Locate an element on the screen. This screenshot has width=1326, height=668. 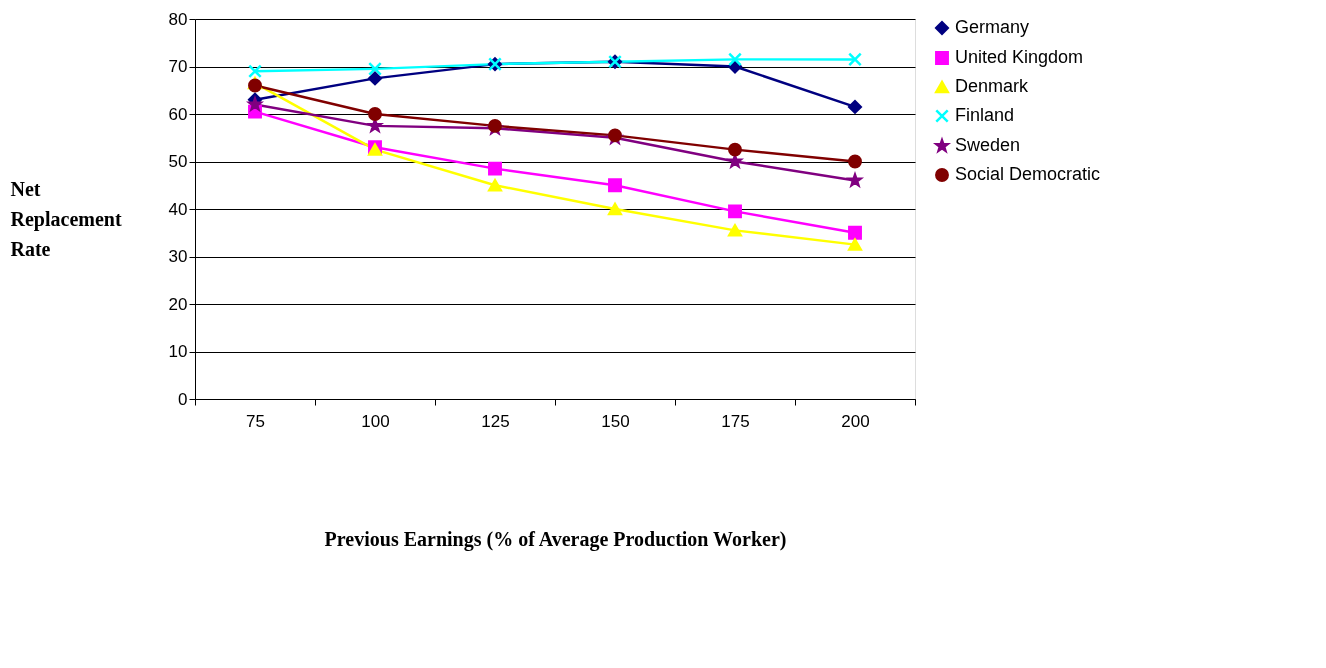
y-tick-label: 20 is located at coordinates (178, 304).